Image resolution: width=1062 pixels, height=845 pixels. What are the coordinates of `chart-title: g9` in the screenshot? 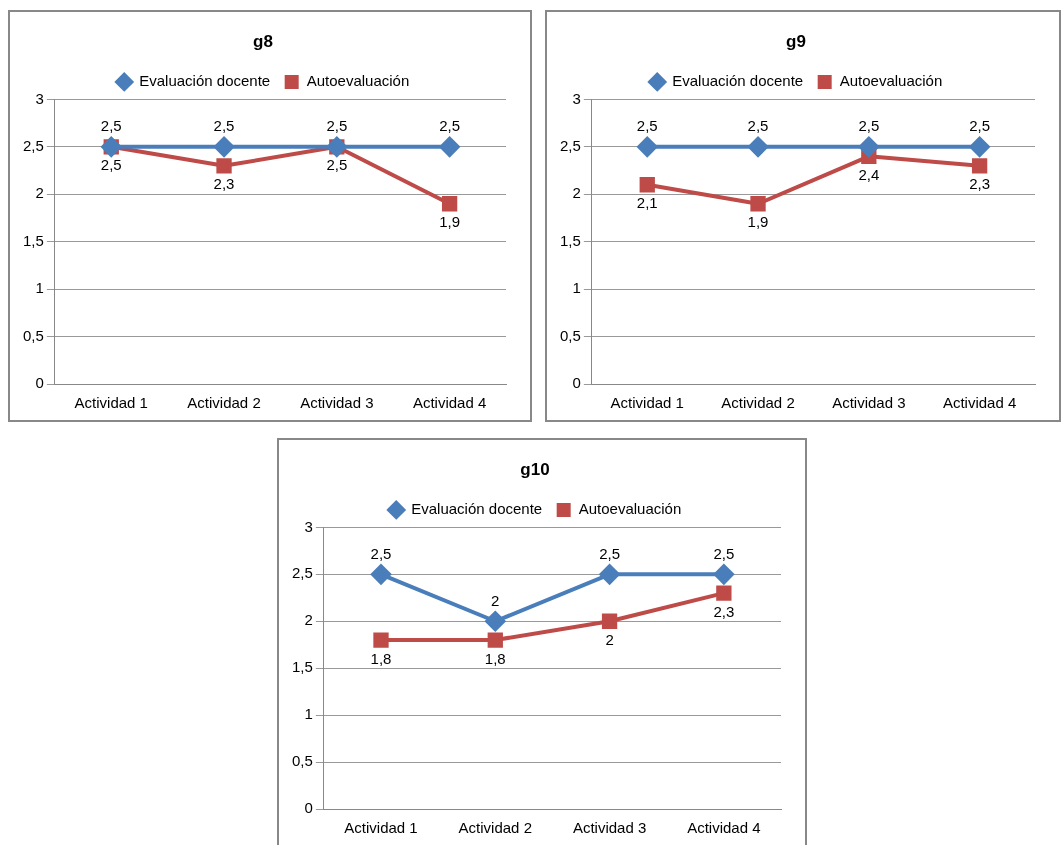 It's located at (796, 41).